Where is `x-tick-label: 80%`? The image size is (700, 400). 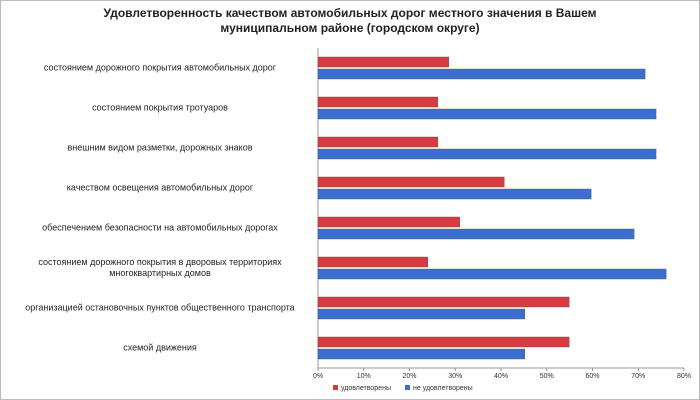 x-tick-label: 80% is located at coordinates (684, 376).